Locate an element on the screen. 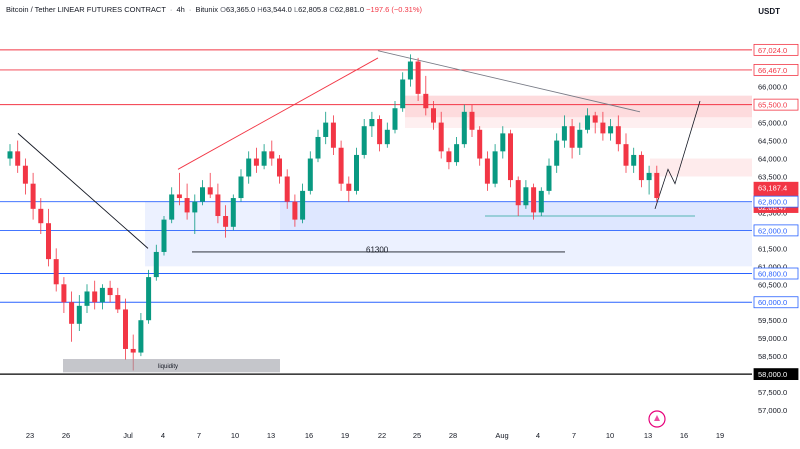 Image resolution: width=800 pixels, height=449 pixels. tradingview-logo-icon is located at coordinates (657, 419).